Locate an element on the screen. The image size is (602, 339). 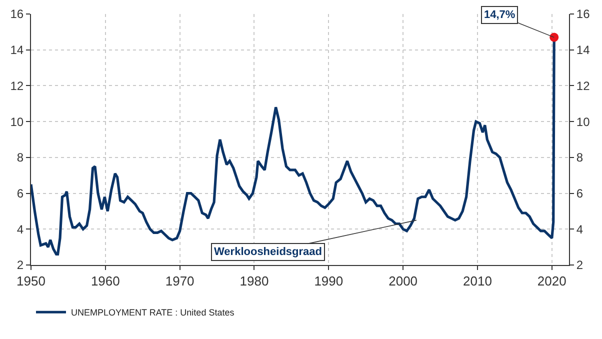
y-tick-label: 14 is located at coordinates (17, 50).